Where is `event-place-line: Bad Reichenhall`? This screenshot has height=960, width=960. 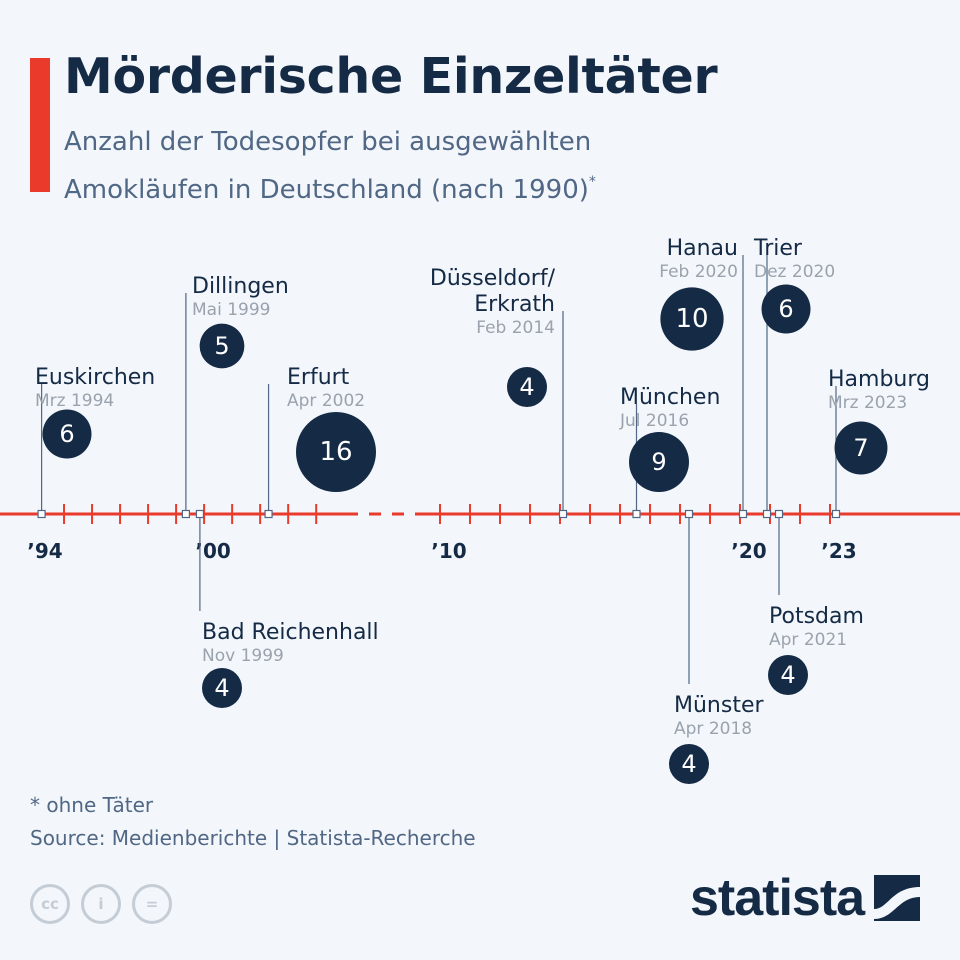 event-place-line: Bad Reichenhall is located at coordinates (290, 632).